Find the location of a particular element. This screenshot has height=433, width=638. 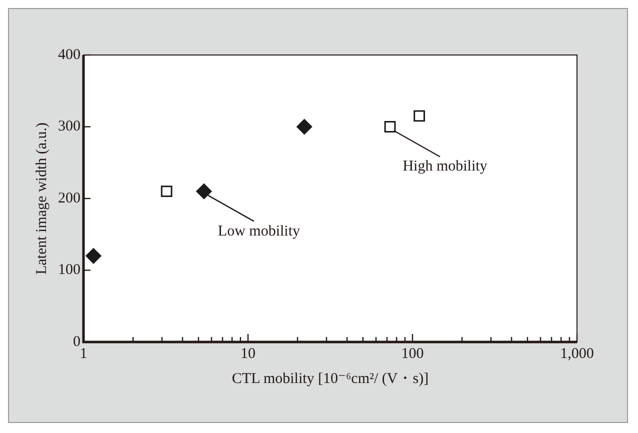

x-tick-label: 1,000 is located at coordinates (577, 354).